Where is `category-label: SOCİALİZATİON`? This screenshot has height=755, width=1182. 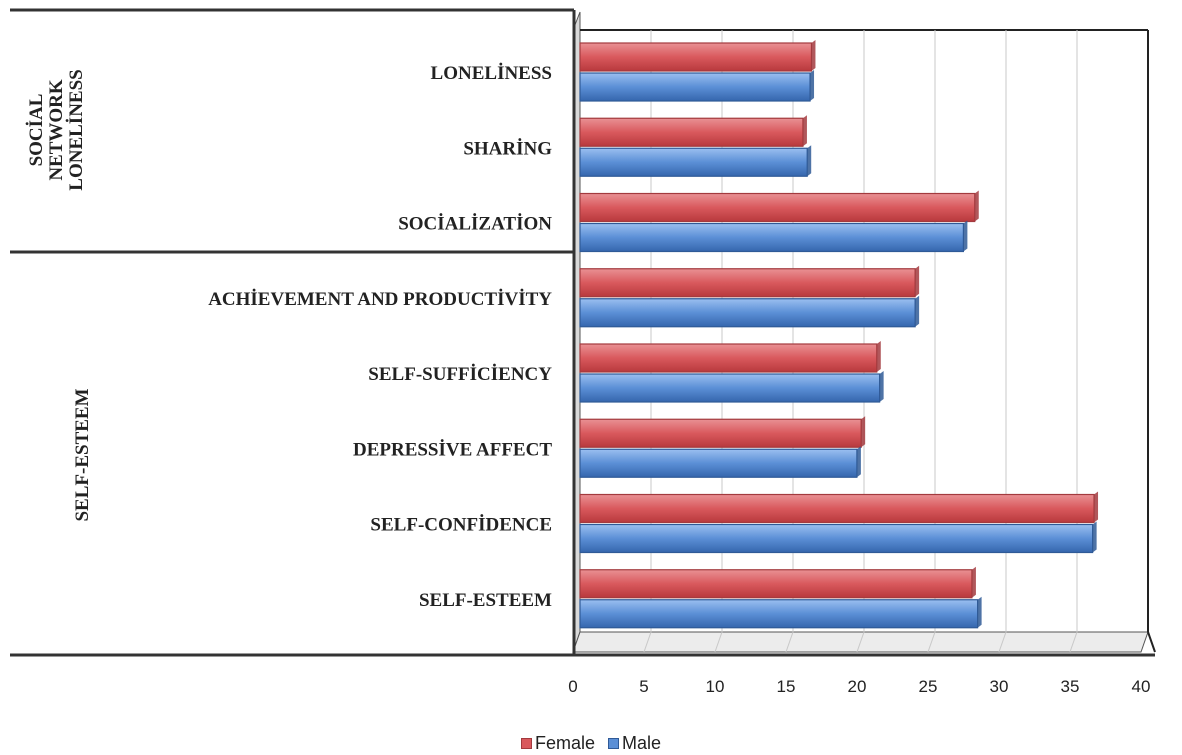
category-label: SOCİALİZATİON is located at coordinates (475, 224).